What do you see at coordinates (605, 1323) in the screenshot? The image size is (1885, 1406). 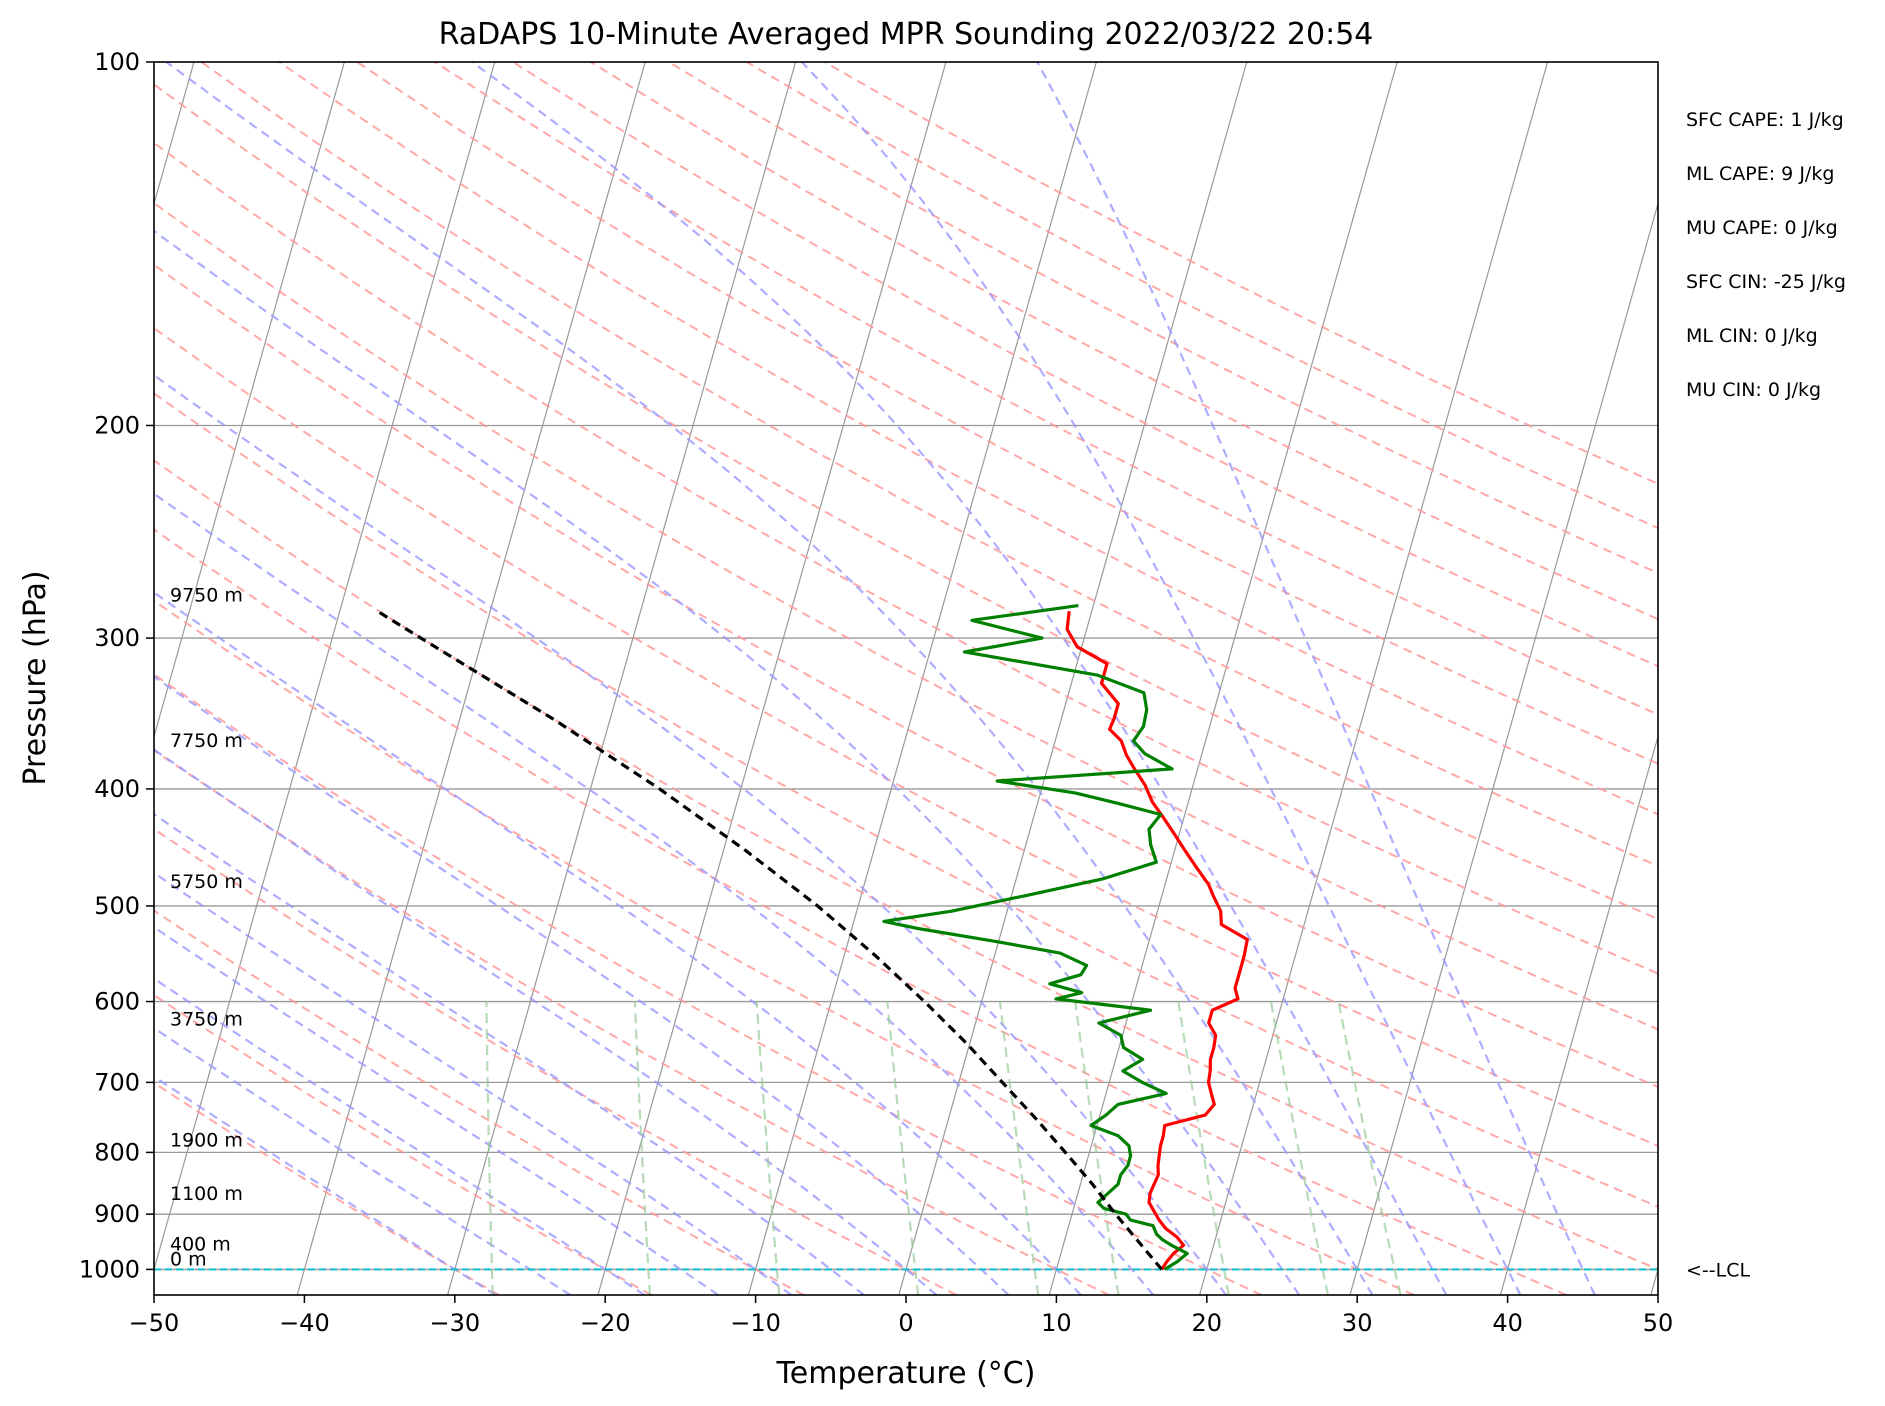 I see `x-tick-label: −20` at bounding box center [605, 1323].